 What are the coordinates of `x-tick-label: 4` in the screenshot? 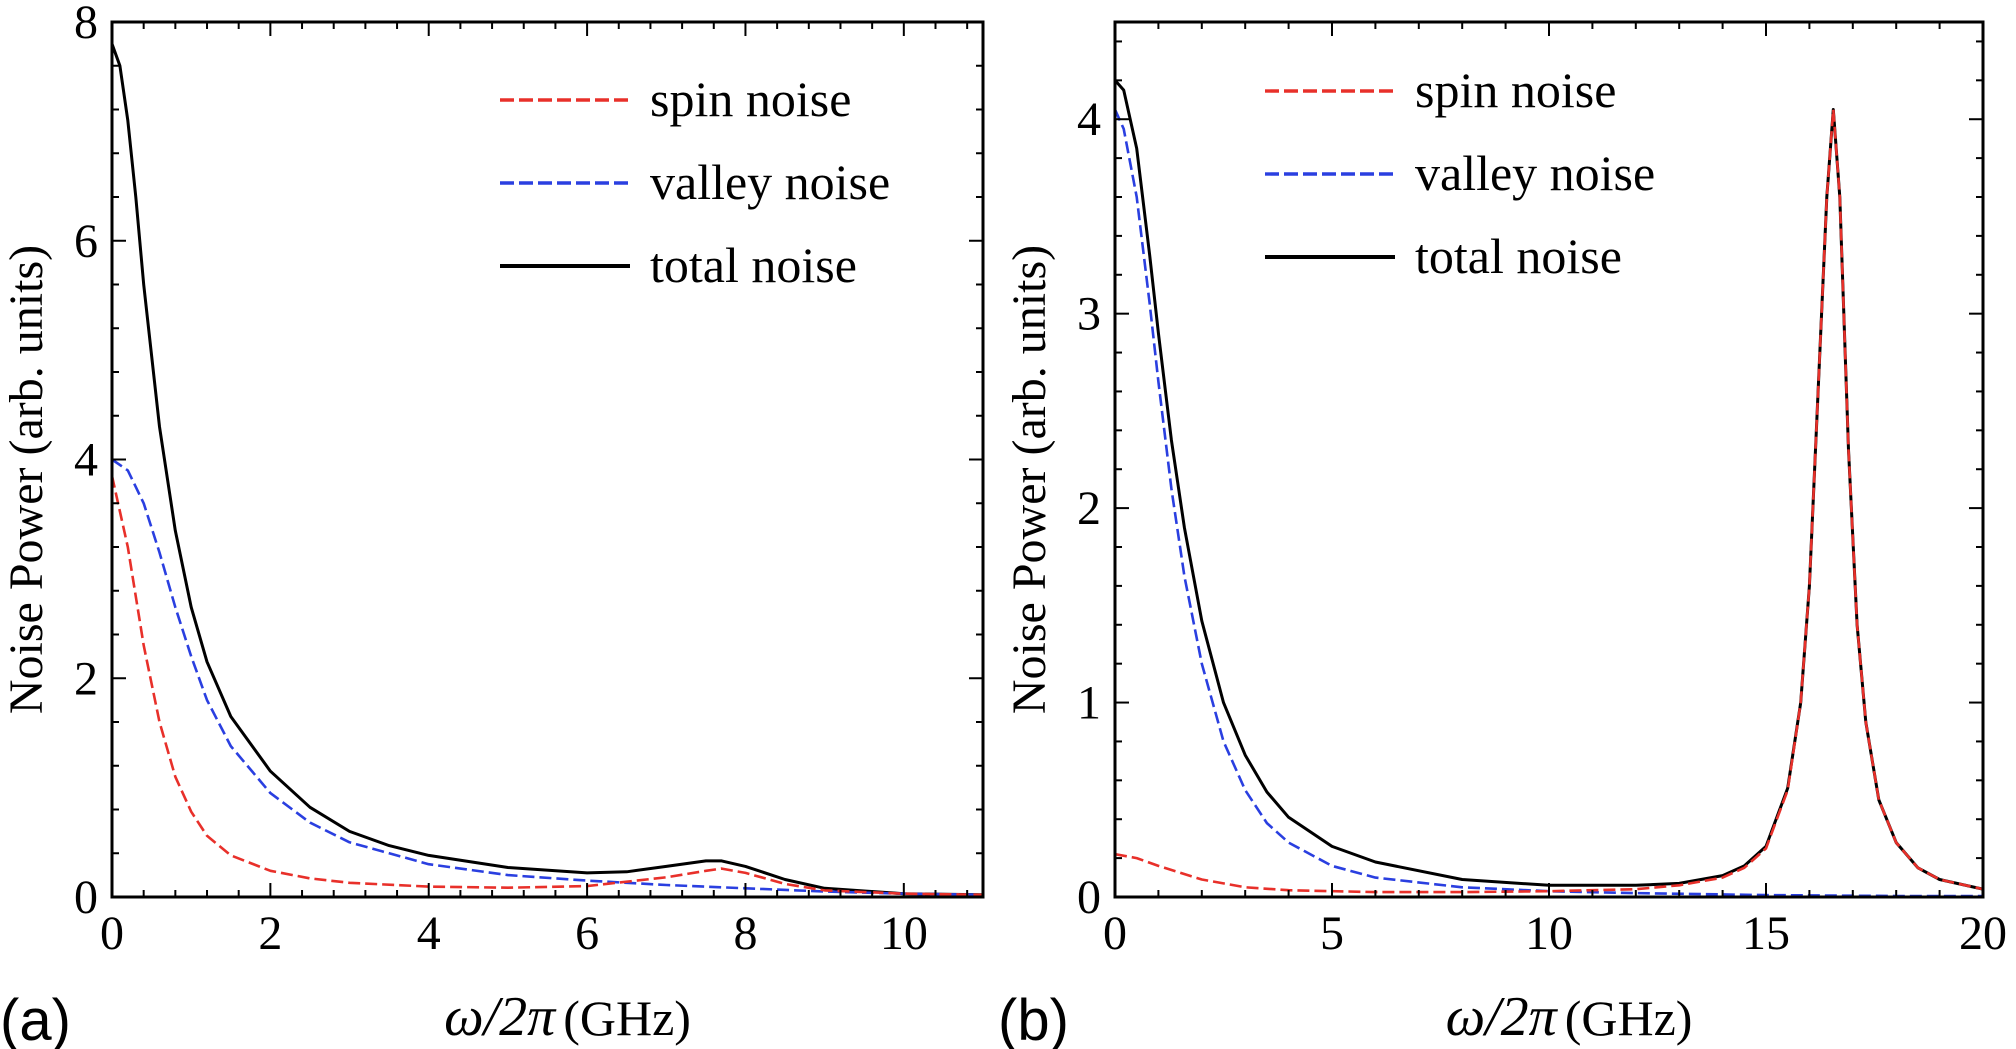 It's located at (429, 933).